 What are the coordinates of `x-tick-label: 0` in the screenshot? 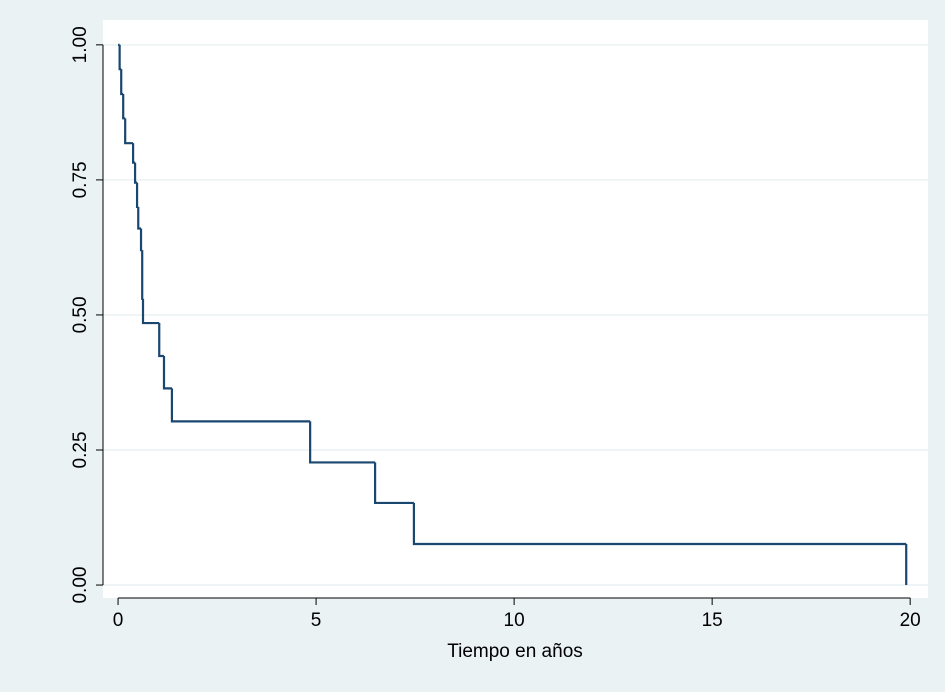 It's located at (118, 620).